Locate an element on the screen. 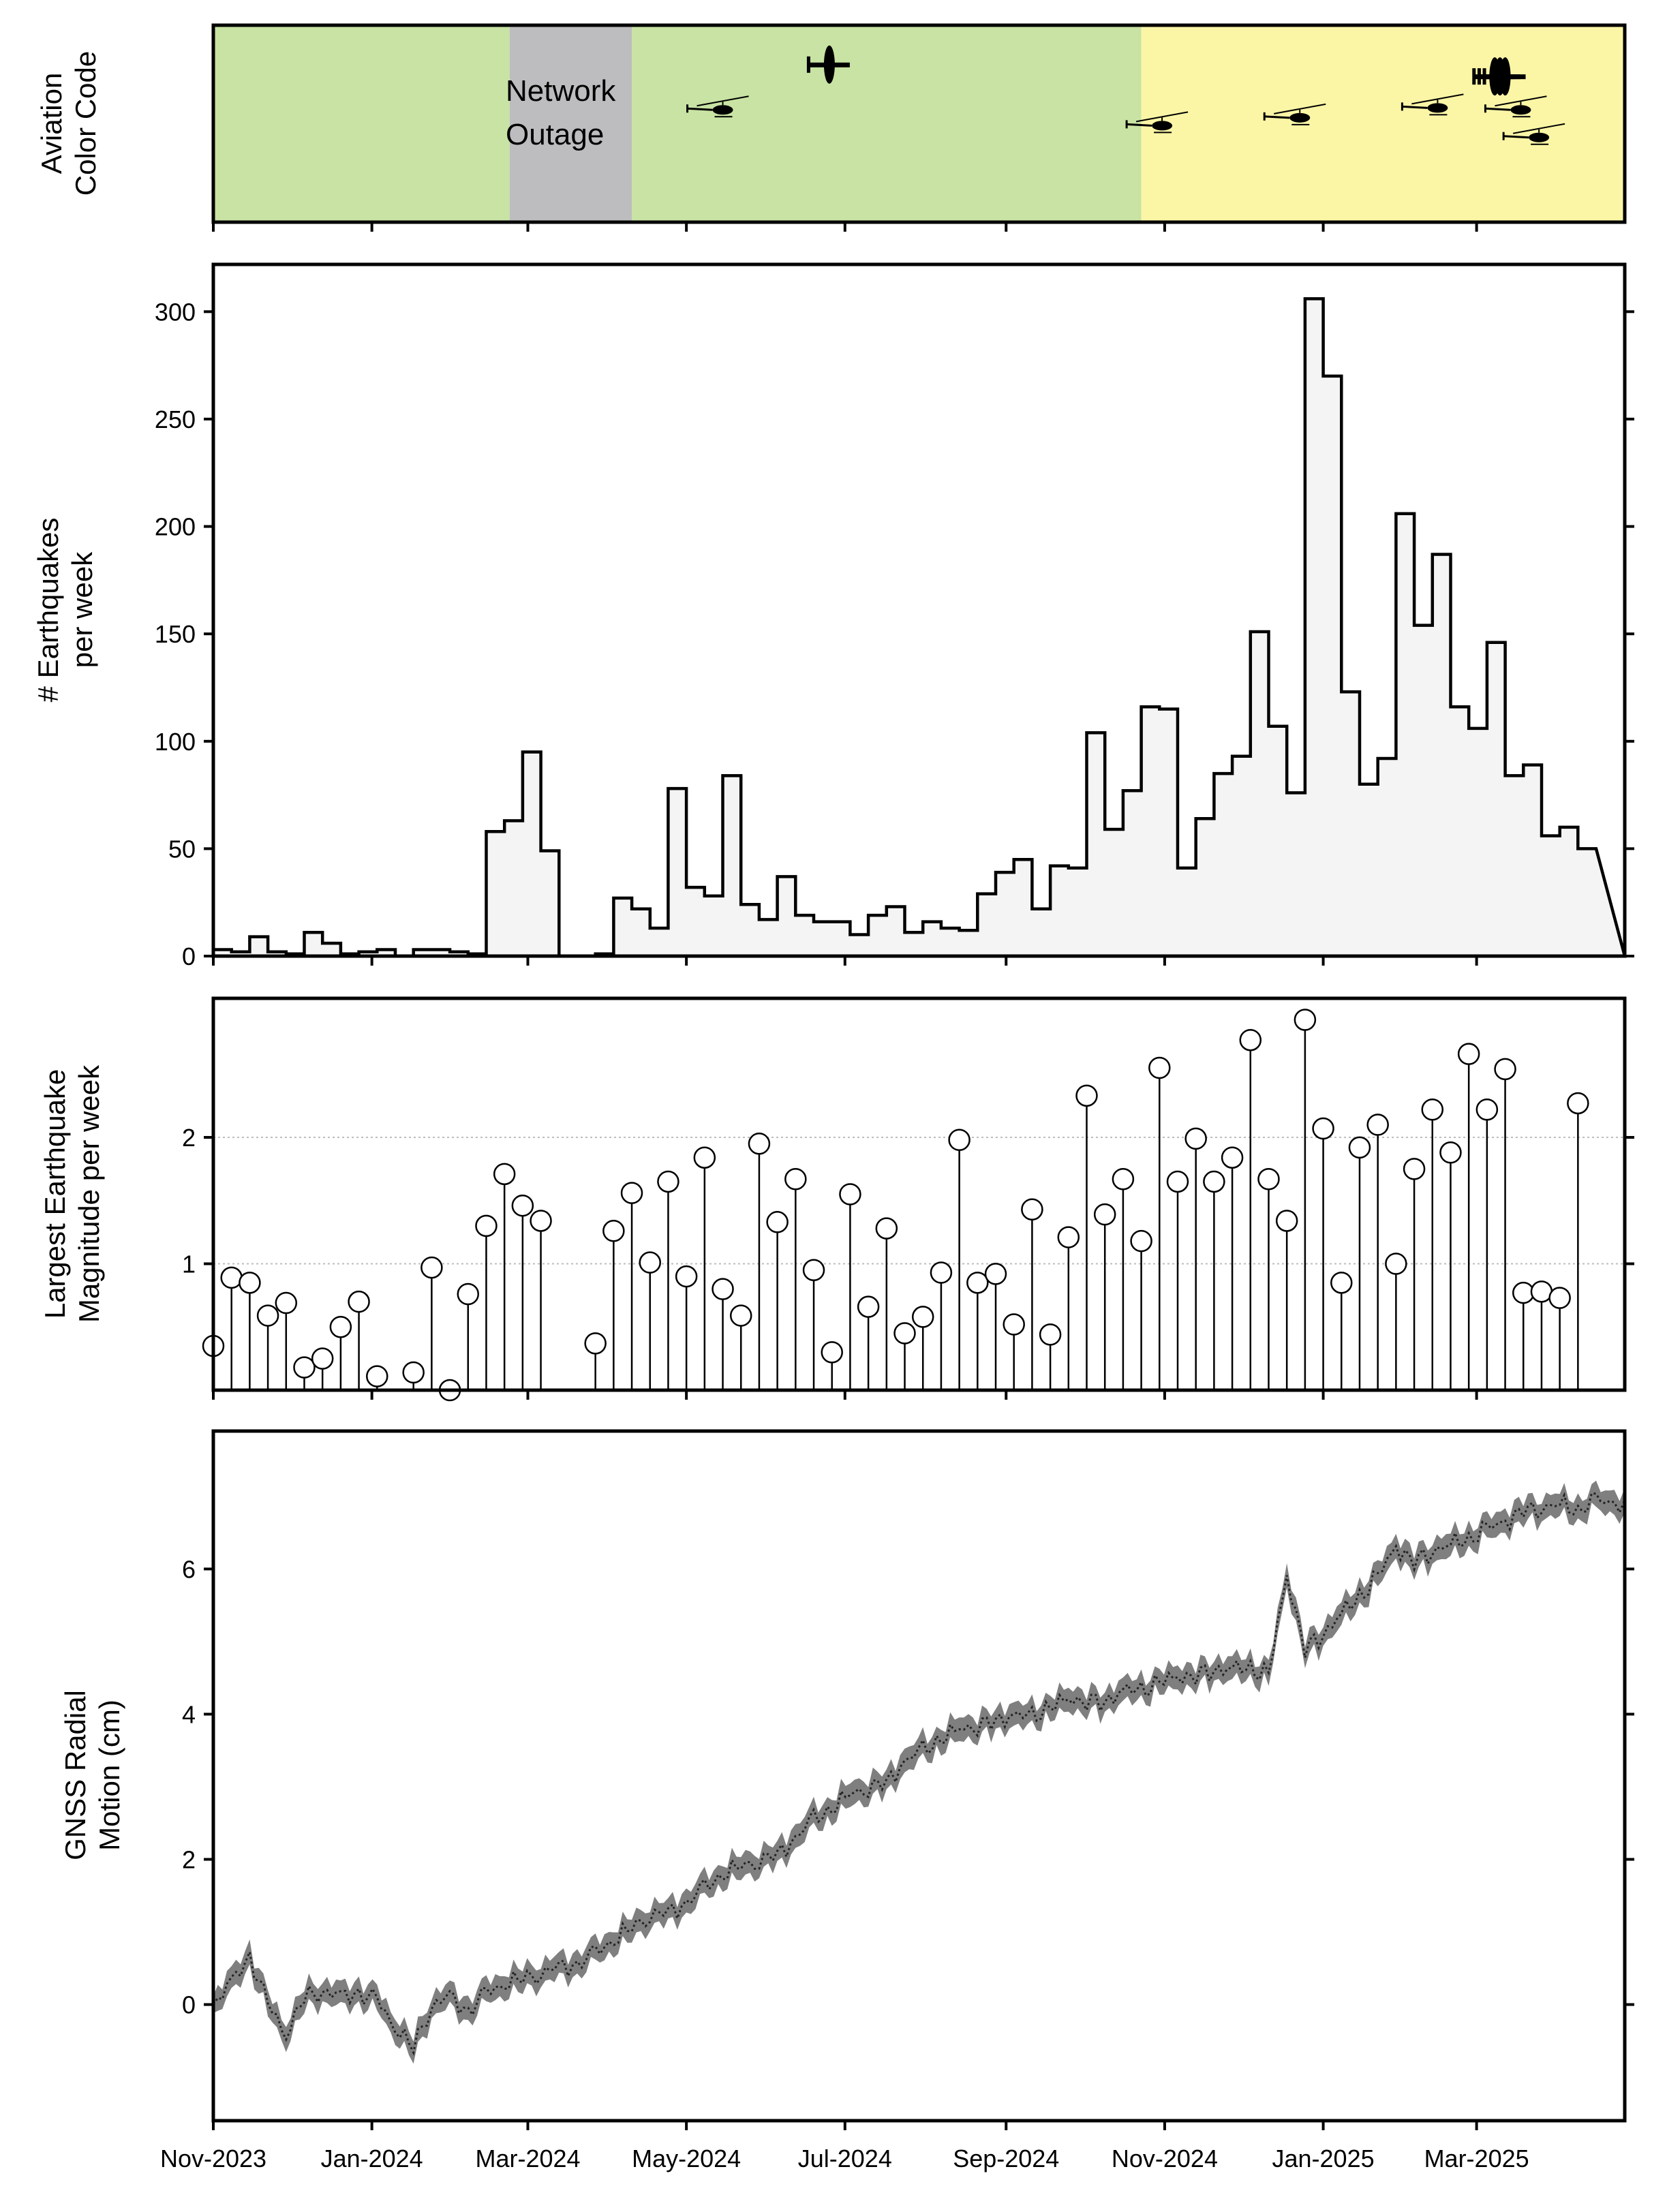 The width and height of the screenshot is (1667, 2212). x-tick-label-6: Nov-2024 is located at coordinates (1165, 2158).